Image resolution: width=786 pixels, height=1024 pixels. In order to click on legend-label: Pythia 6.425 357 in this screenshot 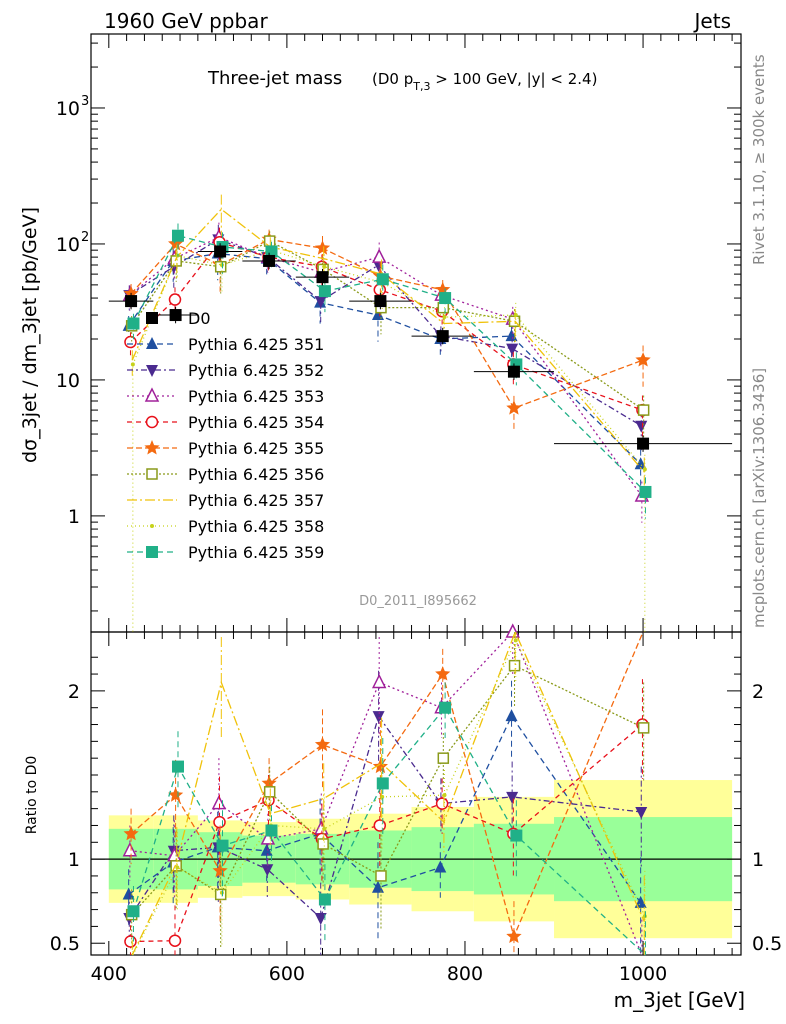, I will do `click(256, 500)`.